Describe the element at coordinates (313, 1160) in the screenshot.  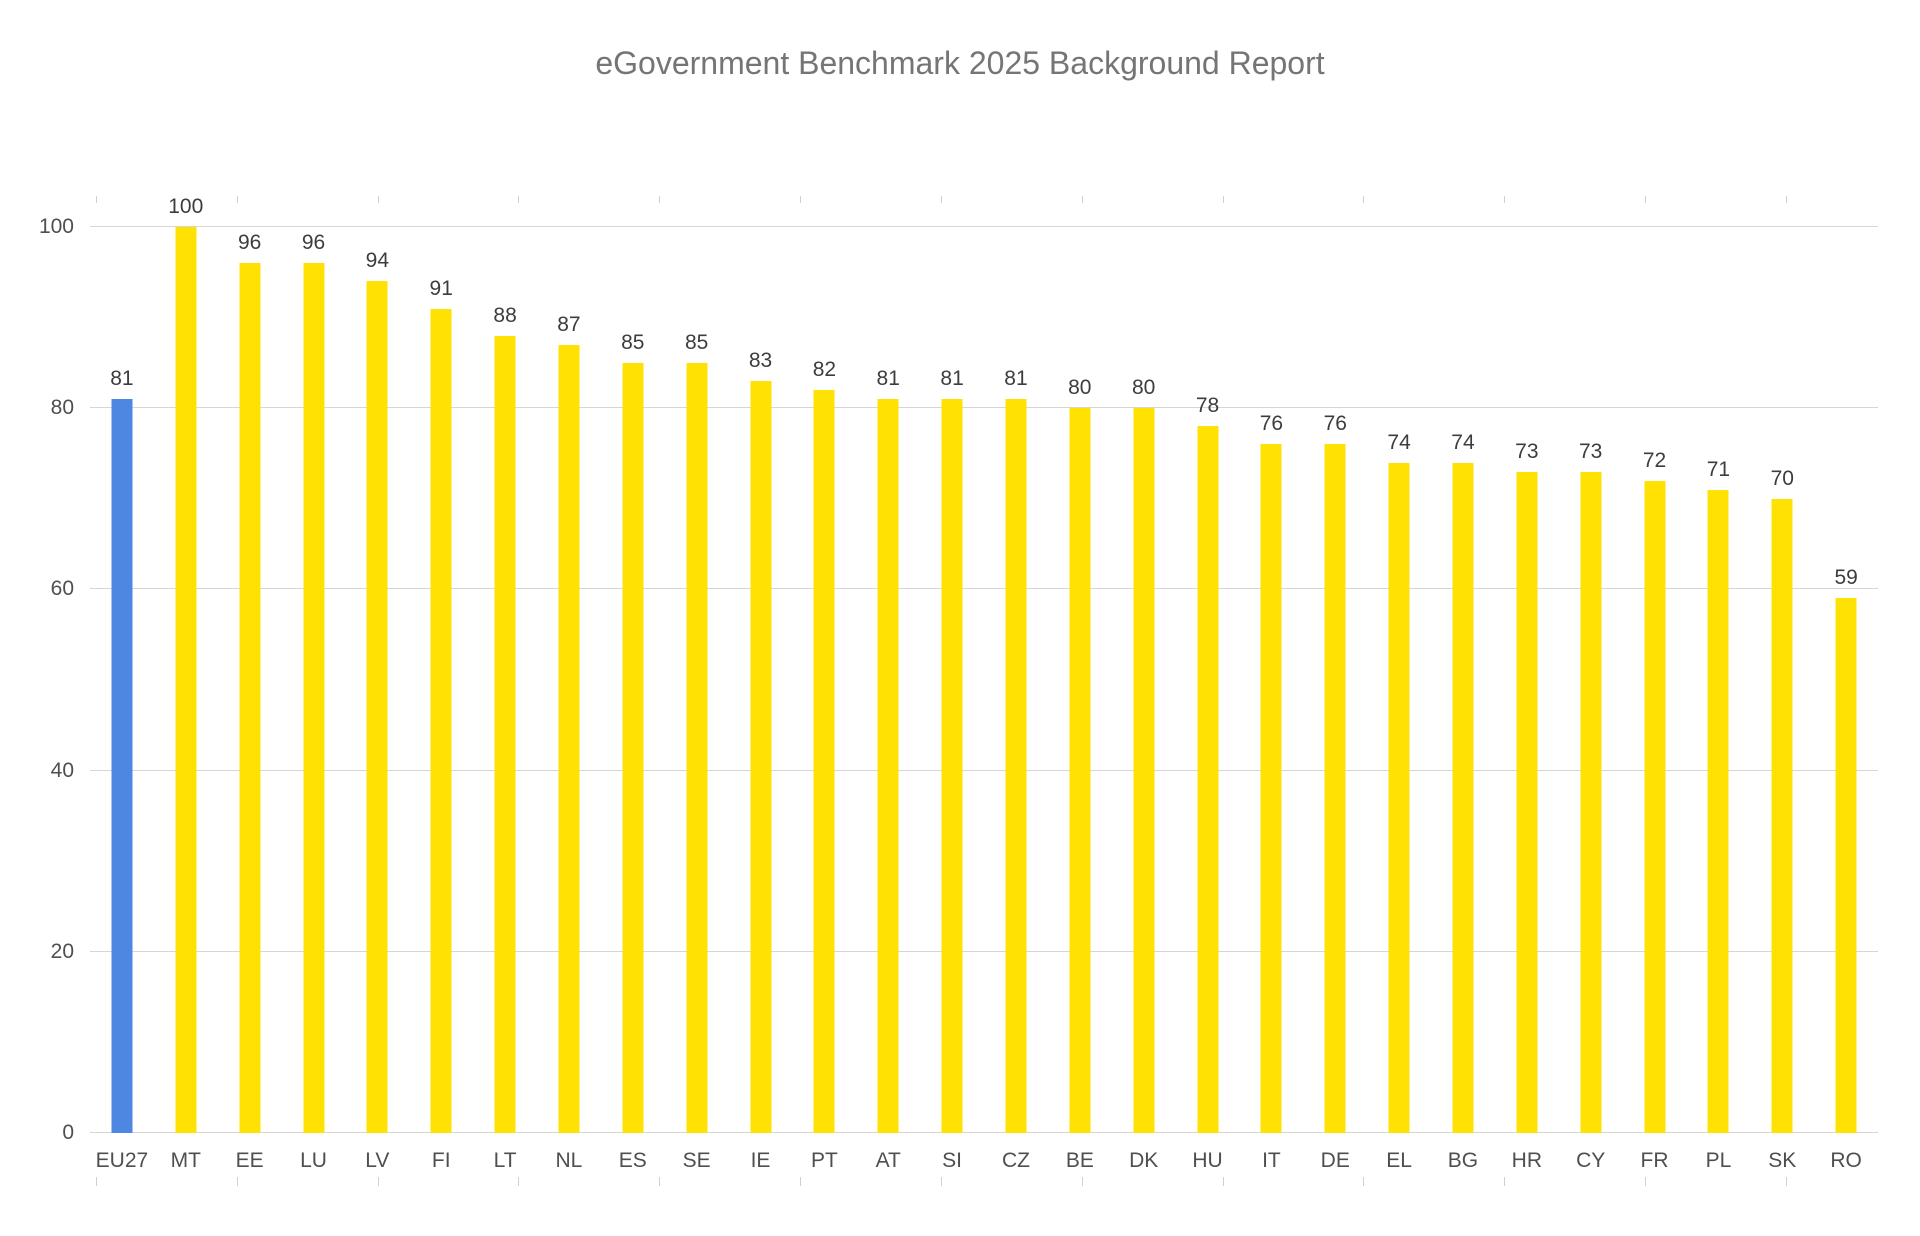
I see `x-axis-label-lu: LU` at that location.